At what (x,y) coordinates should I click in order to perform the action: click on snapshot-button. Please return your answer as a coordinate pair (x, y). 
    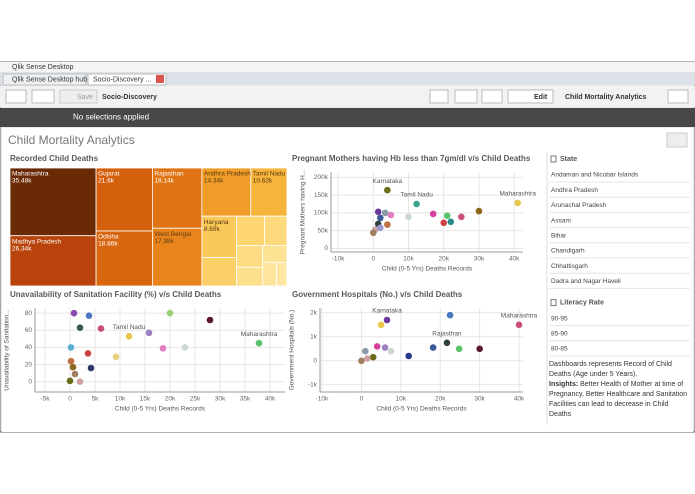
    Looking at the image, I should click on (439, 96).